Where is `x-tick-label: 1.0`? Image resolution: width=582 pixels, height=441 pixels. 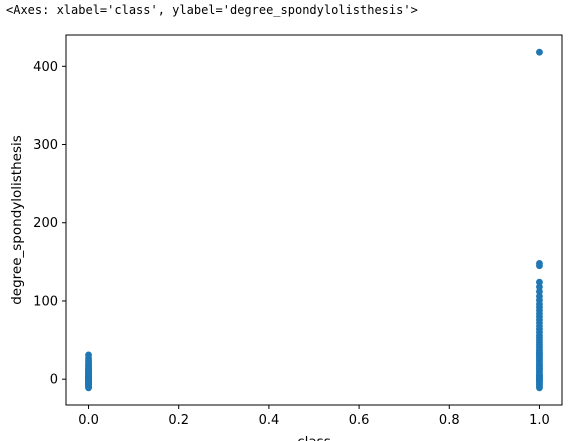
x-tick-label: 1.0 is located at coordinates (539, 420).